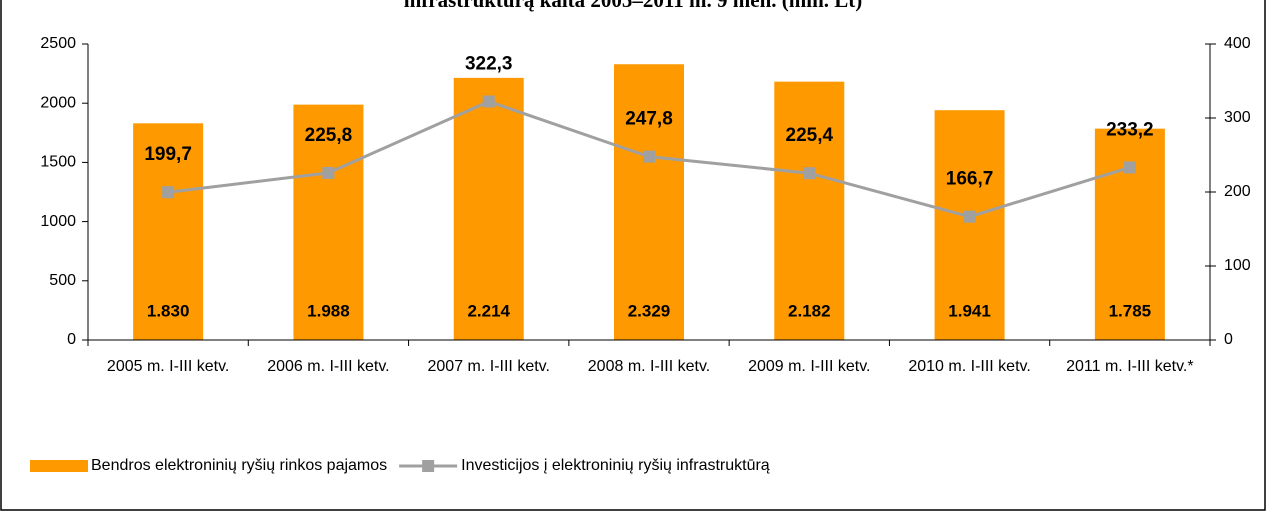 The height and width of the screenshot is (511, 1266). What do you see at coordinates (809, 310) in the screenshot?
I see `bar-value-label: 2.182` at bounding box center [809, 310].